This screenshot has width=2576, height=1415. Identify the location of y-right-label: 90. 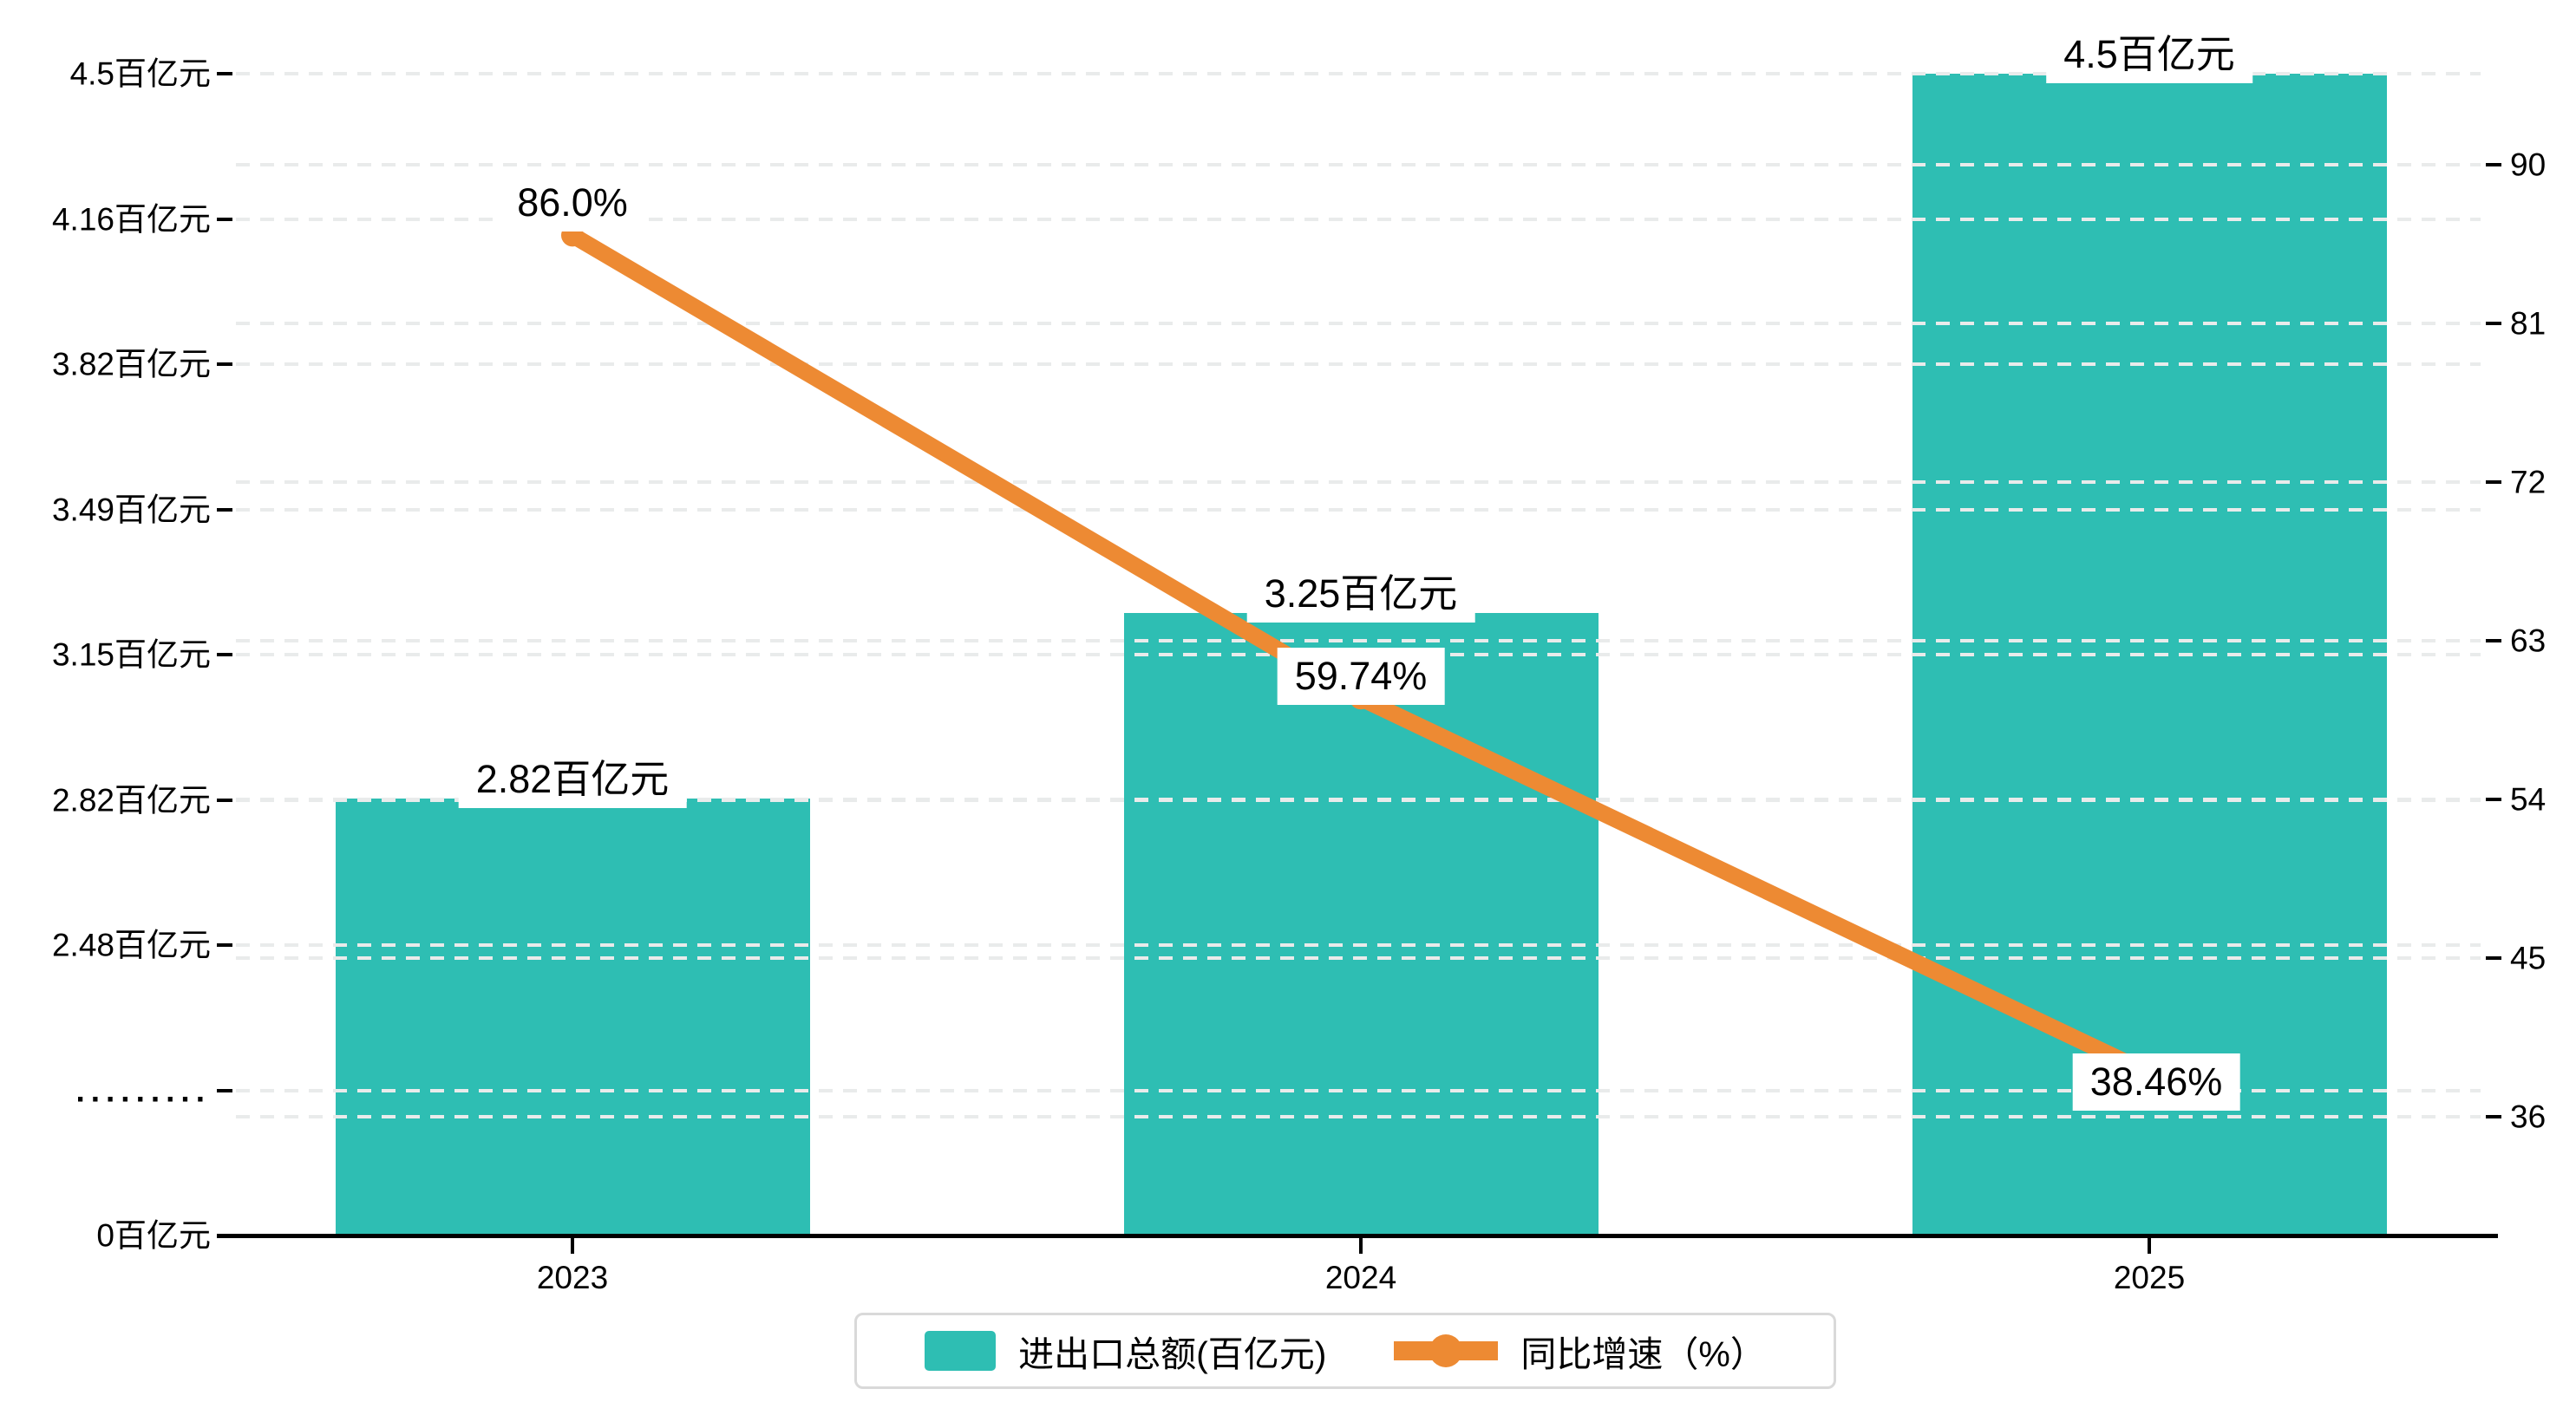
(2528, 165).